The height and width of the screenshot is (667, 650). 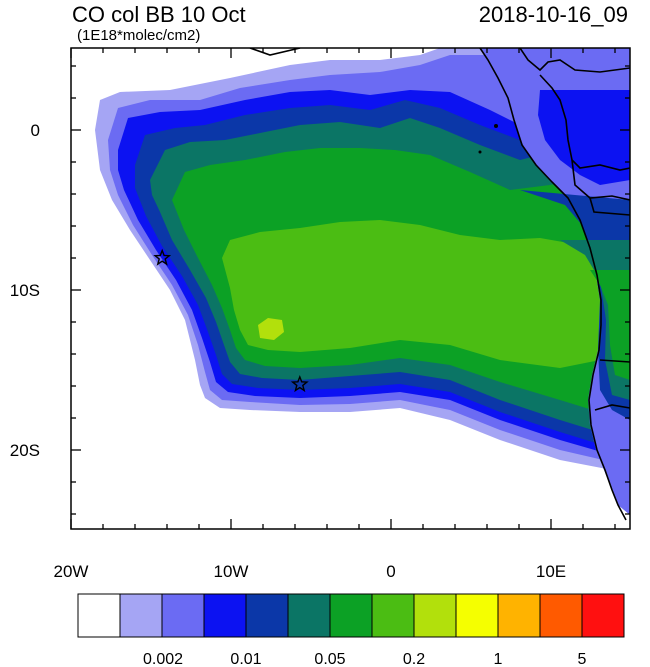 I want to click on y-tick-label: 20S, so click(x=25, y=450).